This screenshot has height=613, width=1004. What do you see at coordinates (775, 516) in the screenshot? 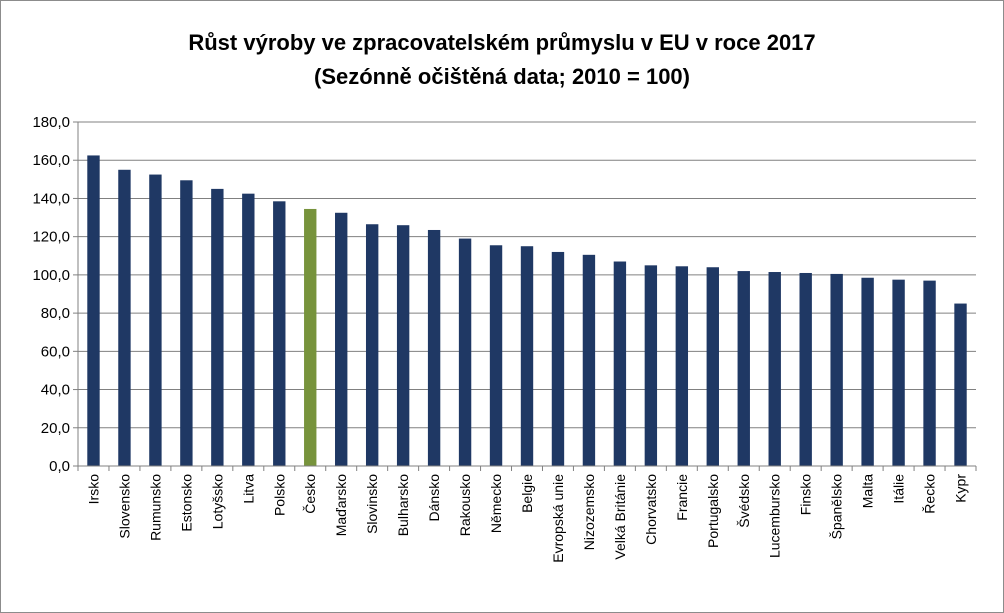
I see `category-label: Lucembursko` at bounding box center [775, 516].